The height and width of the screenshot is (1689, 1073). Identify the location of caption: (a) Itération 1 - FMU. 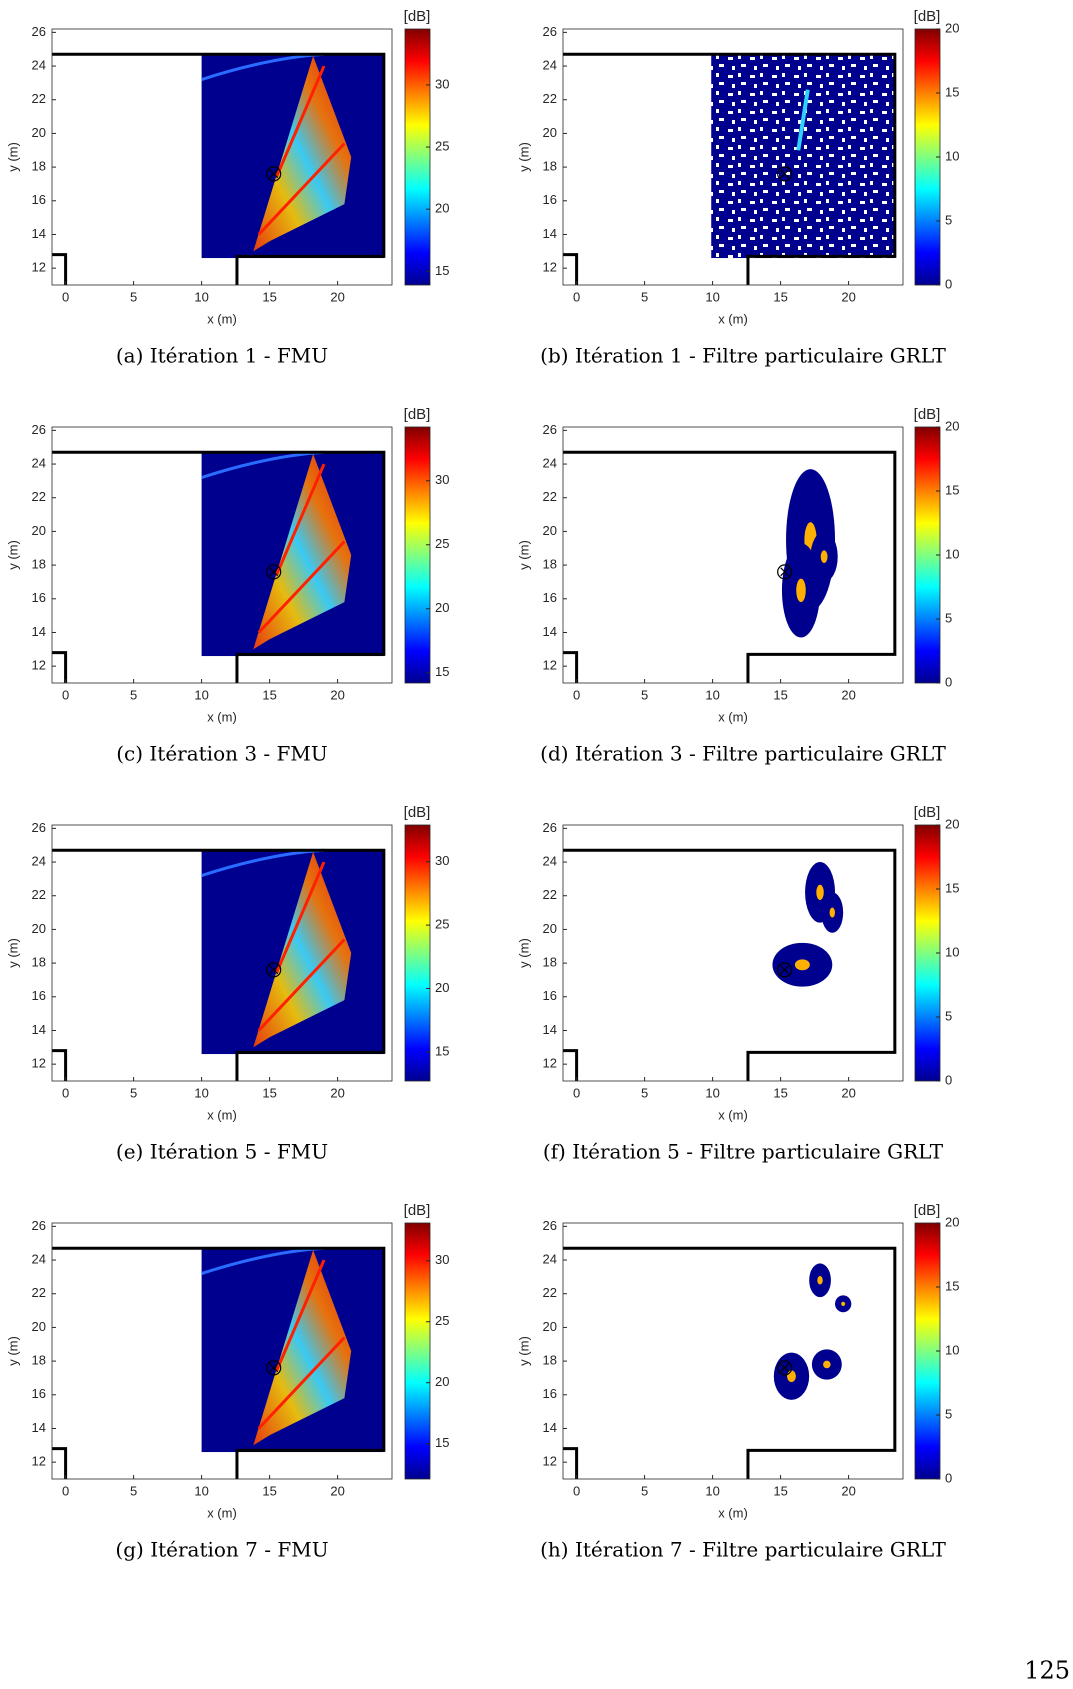
(222, 356).